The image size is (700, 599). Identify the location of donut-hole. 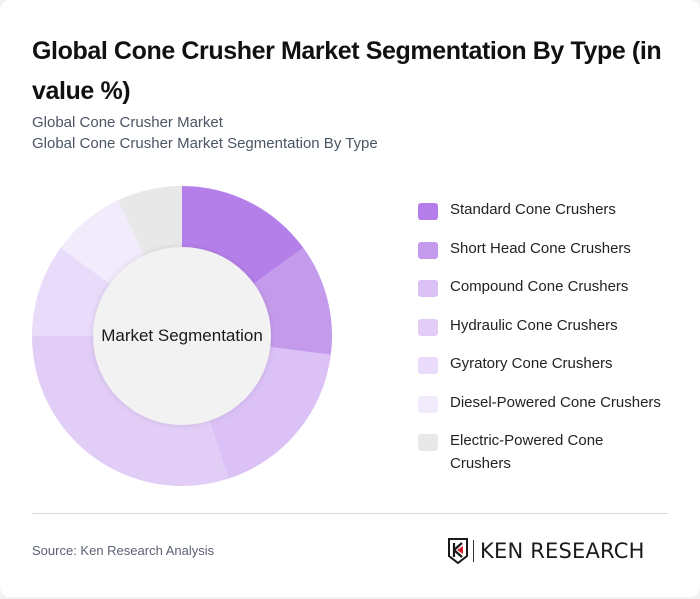
(182, 336).